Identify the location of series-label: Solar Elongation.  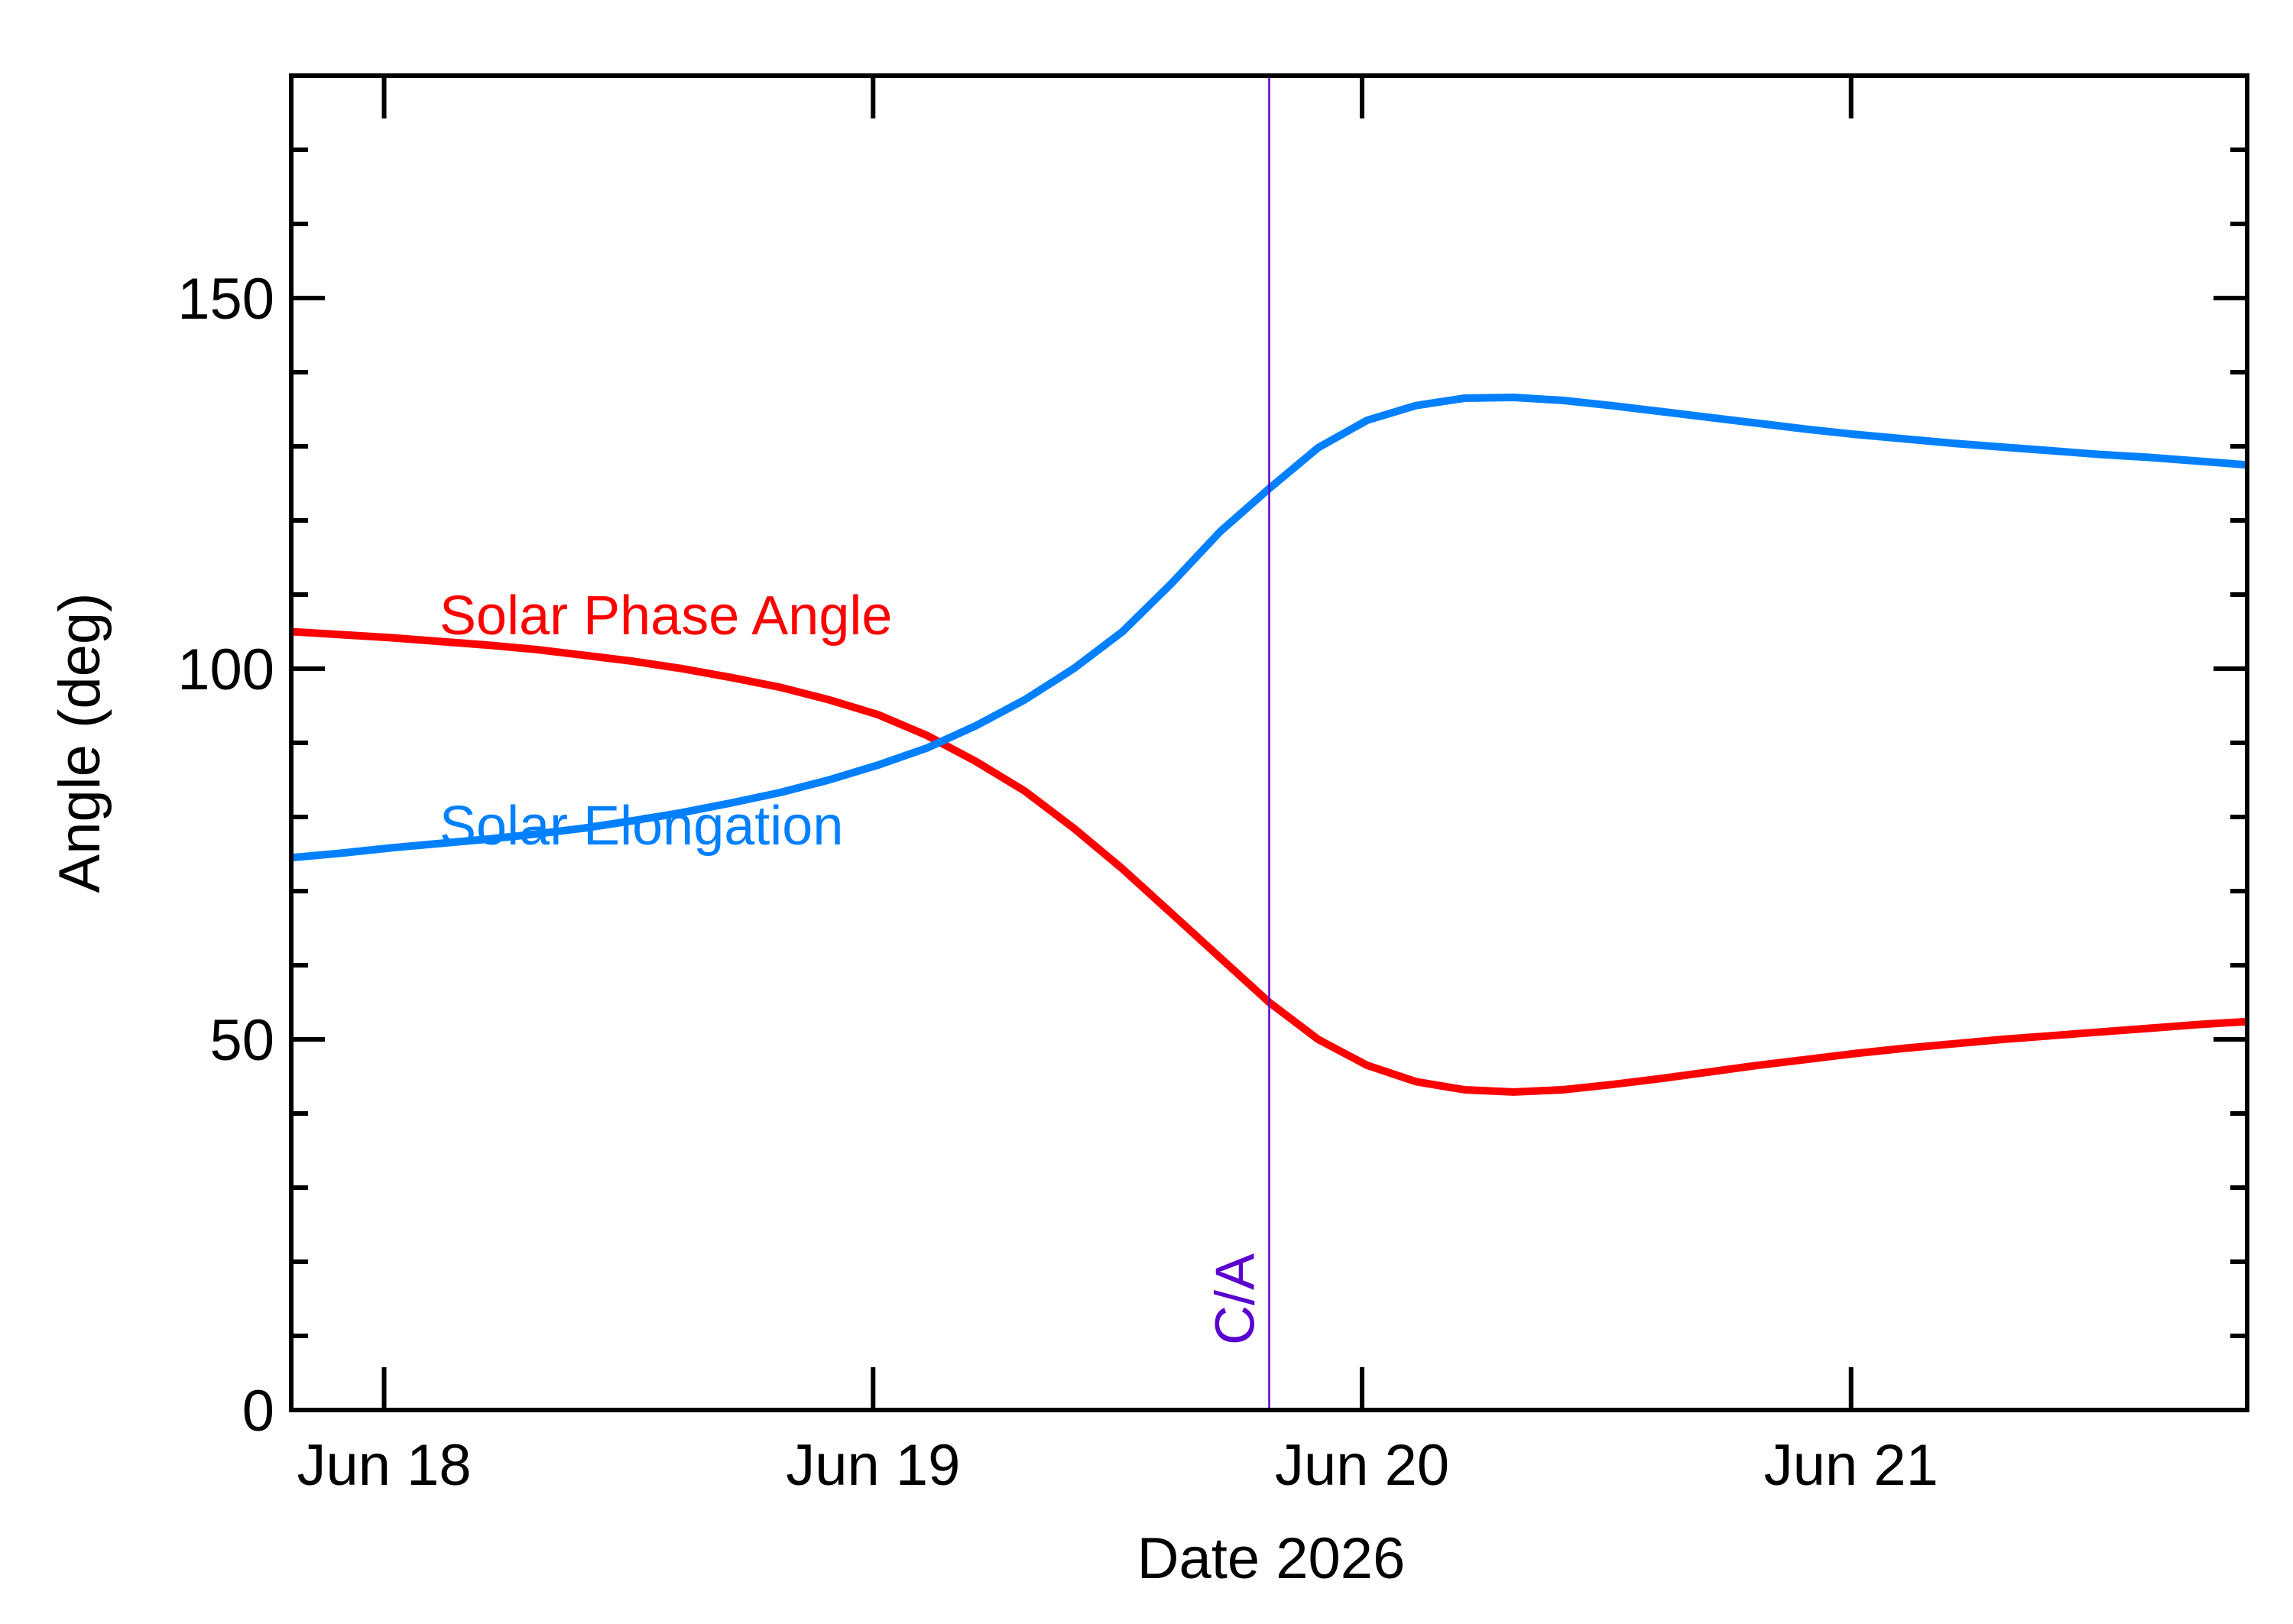
(641, 826).